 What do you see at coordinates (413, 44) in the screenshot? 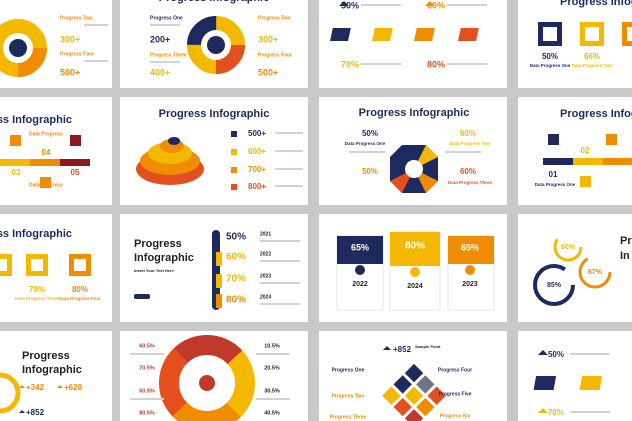
I see `slide: 50% 60% 70% 80%` at bounding box center [413, 44].